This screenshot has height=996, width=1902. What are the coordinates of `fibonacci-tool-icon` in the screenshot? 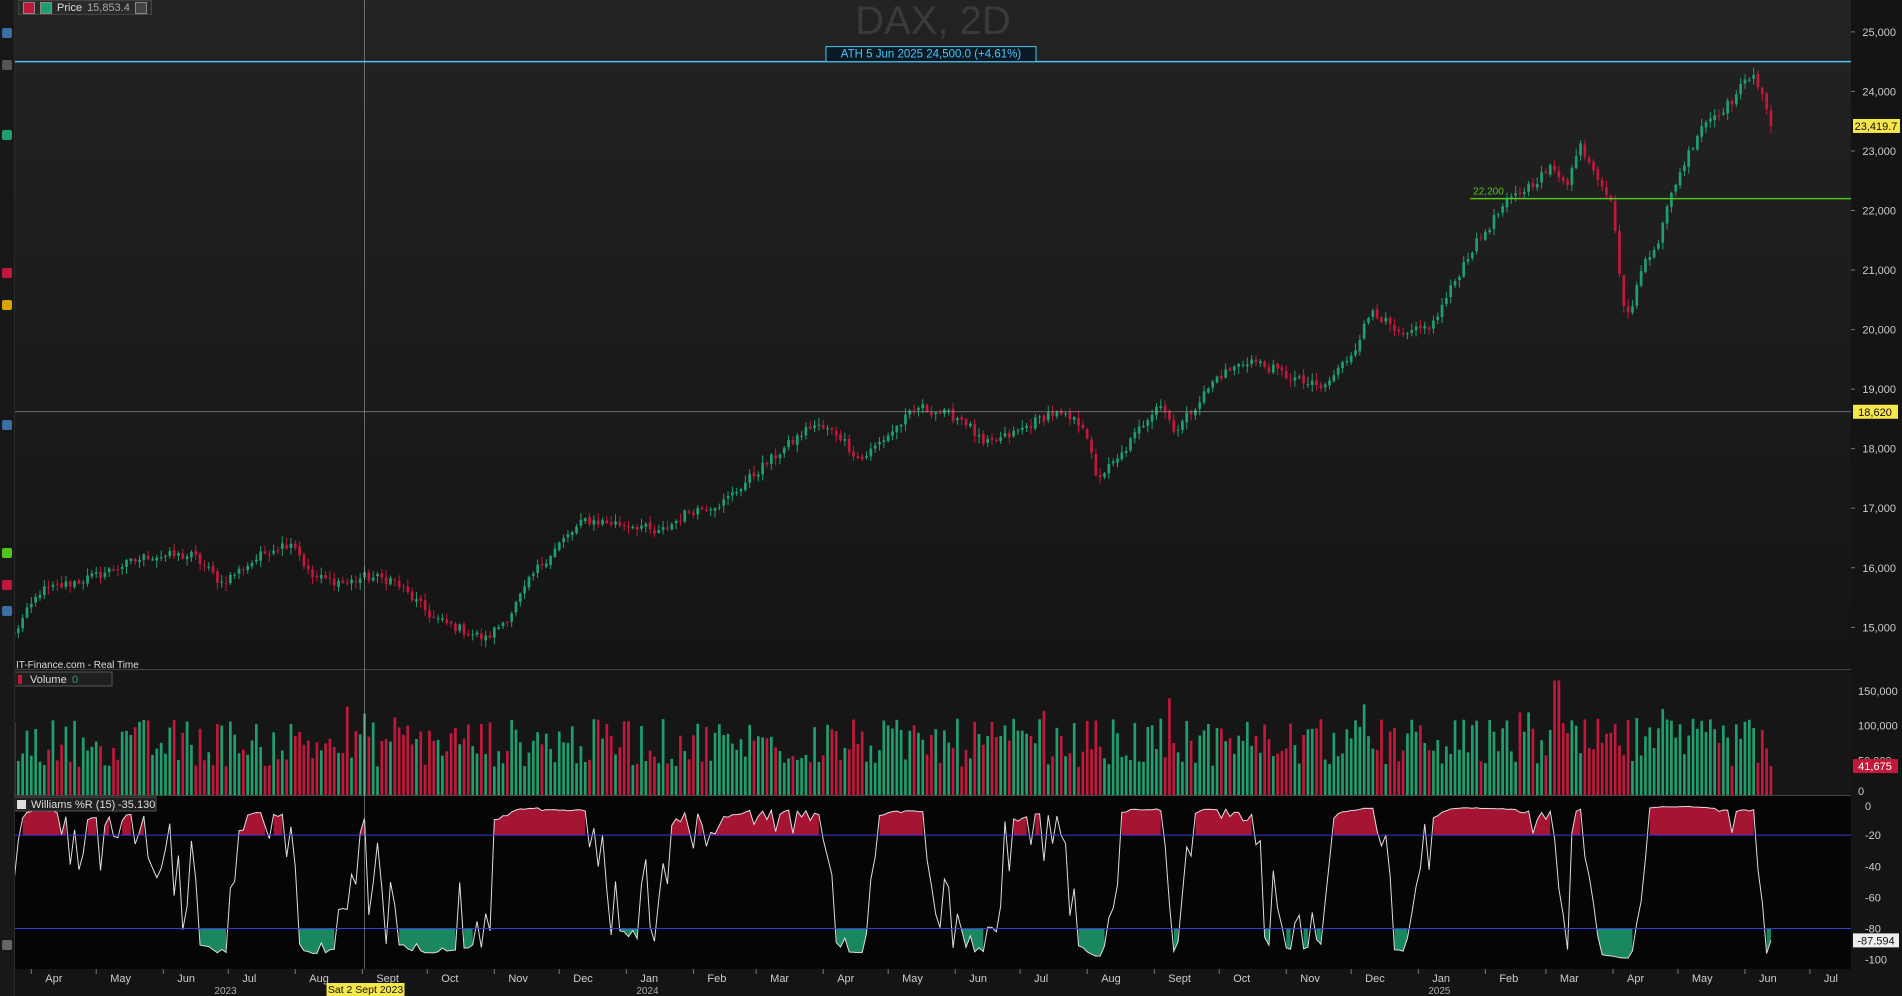 It's located at (7, 305).